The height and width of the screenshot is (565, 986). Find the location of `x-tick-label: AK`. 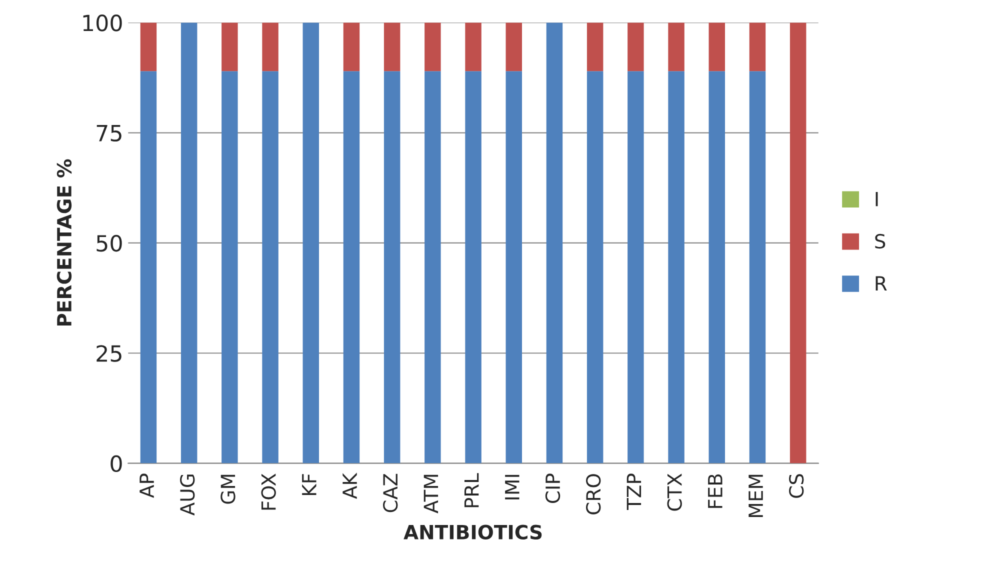

x-tick-label: AK is located at coordinates (349, 485).